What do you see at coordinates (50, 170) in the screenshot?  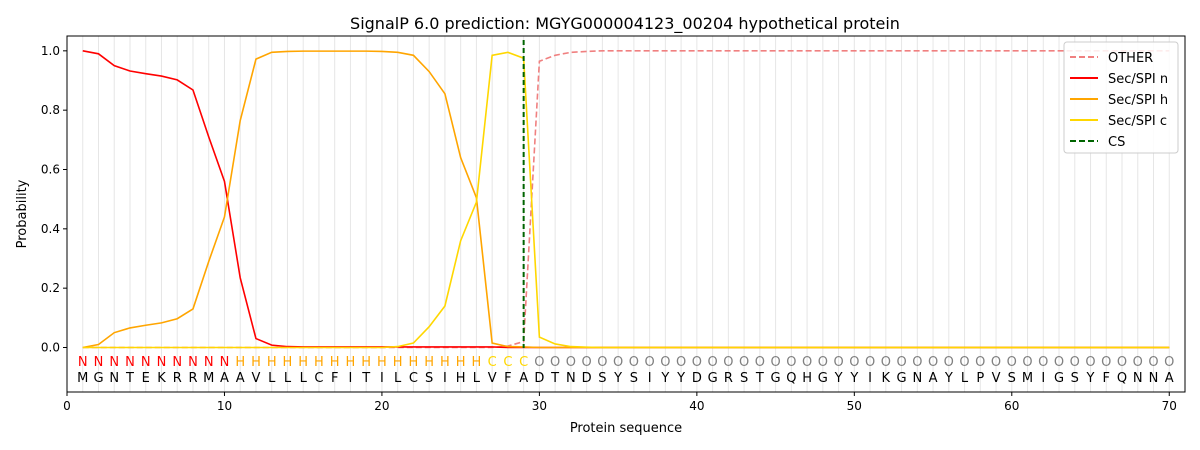 I see `y-tick-label: 0.6` at bounding box center [50, 170].